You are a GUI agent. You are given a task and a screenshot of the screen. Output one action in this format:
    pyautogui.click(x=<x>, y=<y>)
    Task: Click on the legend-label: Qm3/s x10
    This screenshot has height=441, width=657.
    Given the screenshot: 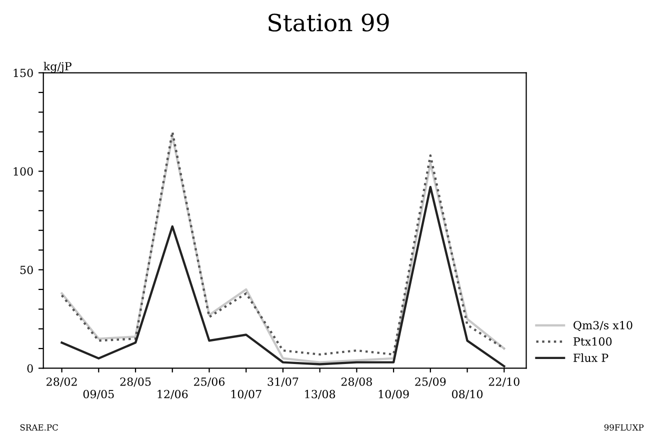 What is the action you would take?
    pyautogui.click(x=603, y=325)
    